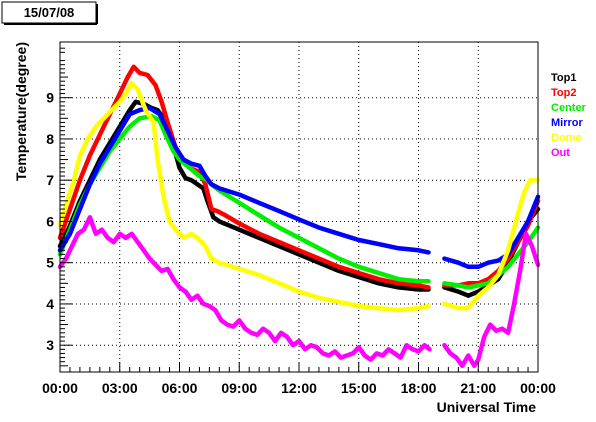 This screenshot has height=422, width=596. Describe the element at coordinates (563, 93) in the screenshot. I see `legend-entry-top2: Top2` at that location.